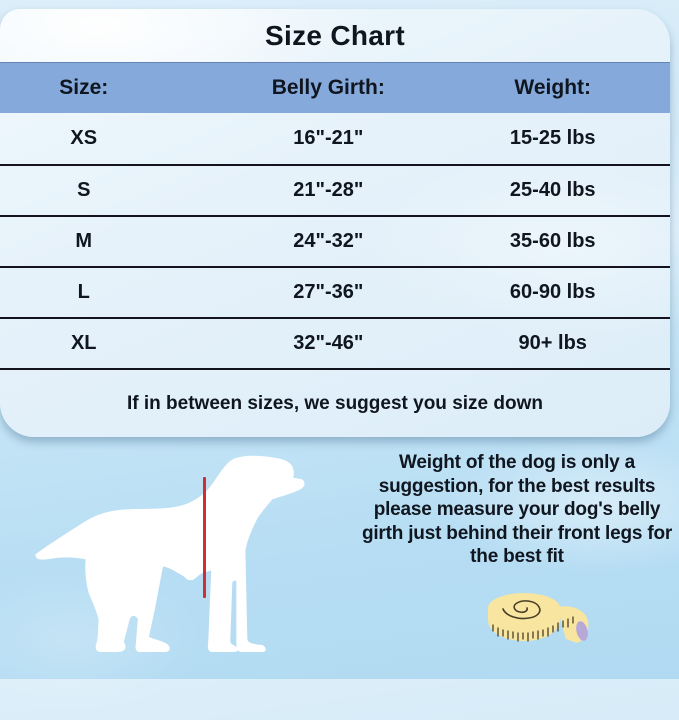  I want to click on size-value: S, so click(84, 190).